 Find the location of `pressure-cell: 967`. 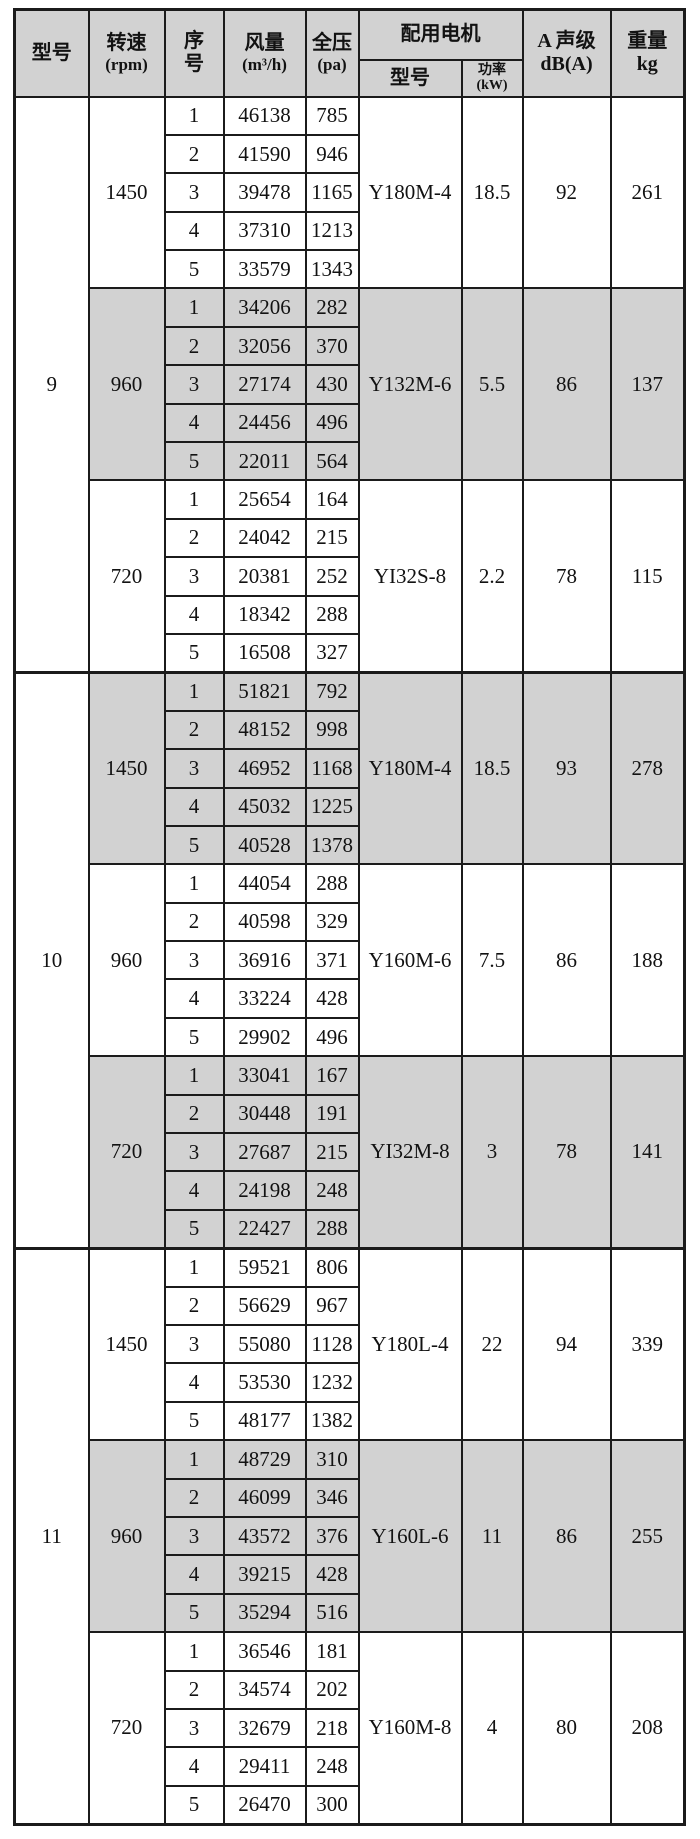

pressure-cell: 967 is located at coordinates (332, 1306).